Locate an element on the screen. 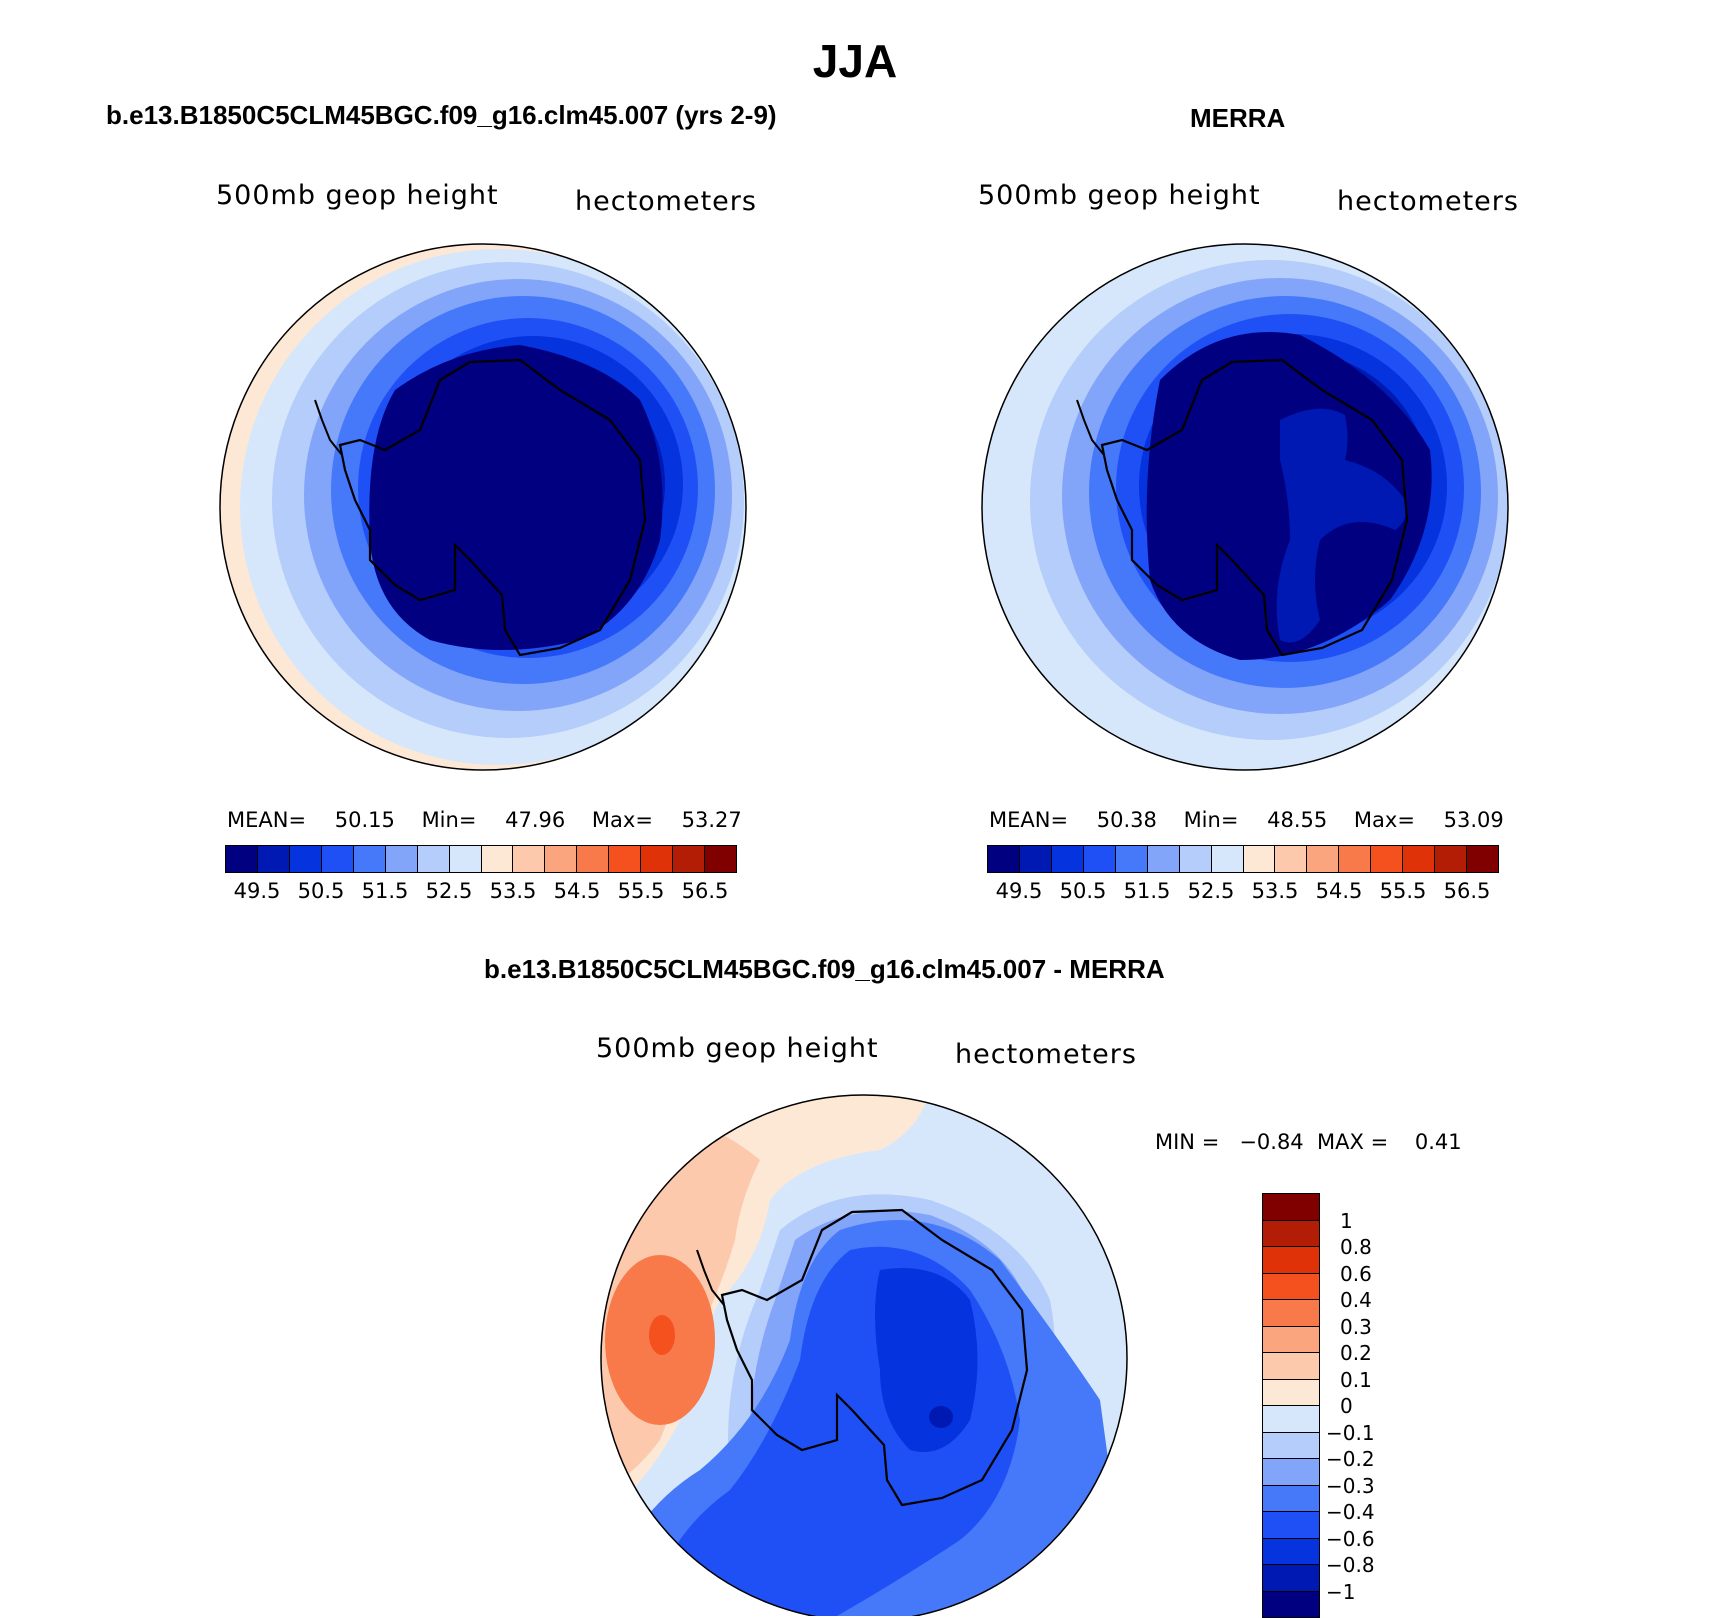 The height and width of the screenshot is (1618, 1710). diff-units-label: hectometers is located at coordinates (1046, 1054).